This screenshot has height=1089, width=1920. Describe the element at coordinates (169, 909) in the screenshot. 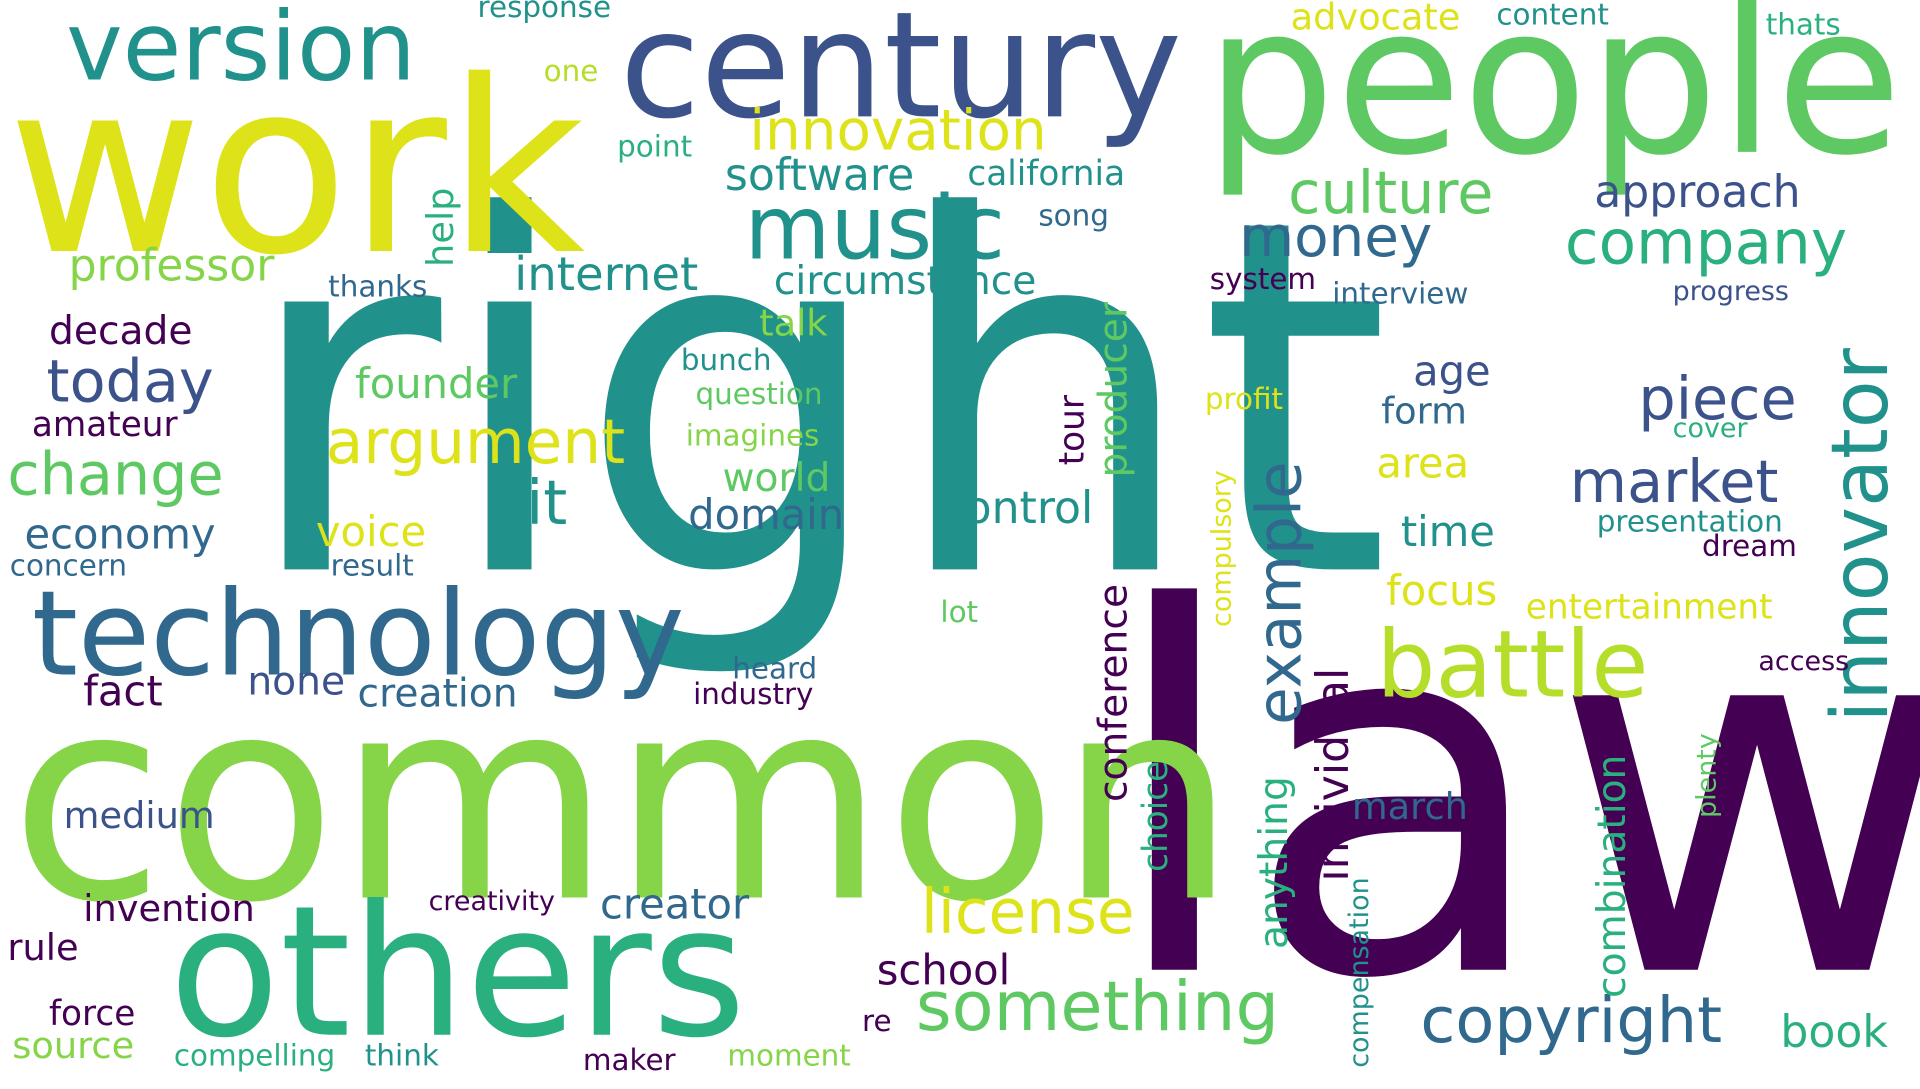

I see `word-invention: invention` at that location.